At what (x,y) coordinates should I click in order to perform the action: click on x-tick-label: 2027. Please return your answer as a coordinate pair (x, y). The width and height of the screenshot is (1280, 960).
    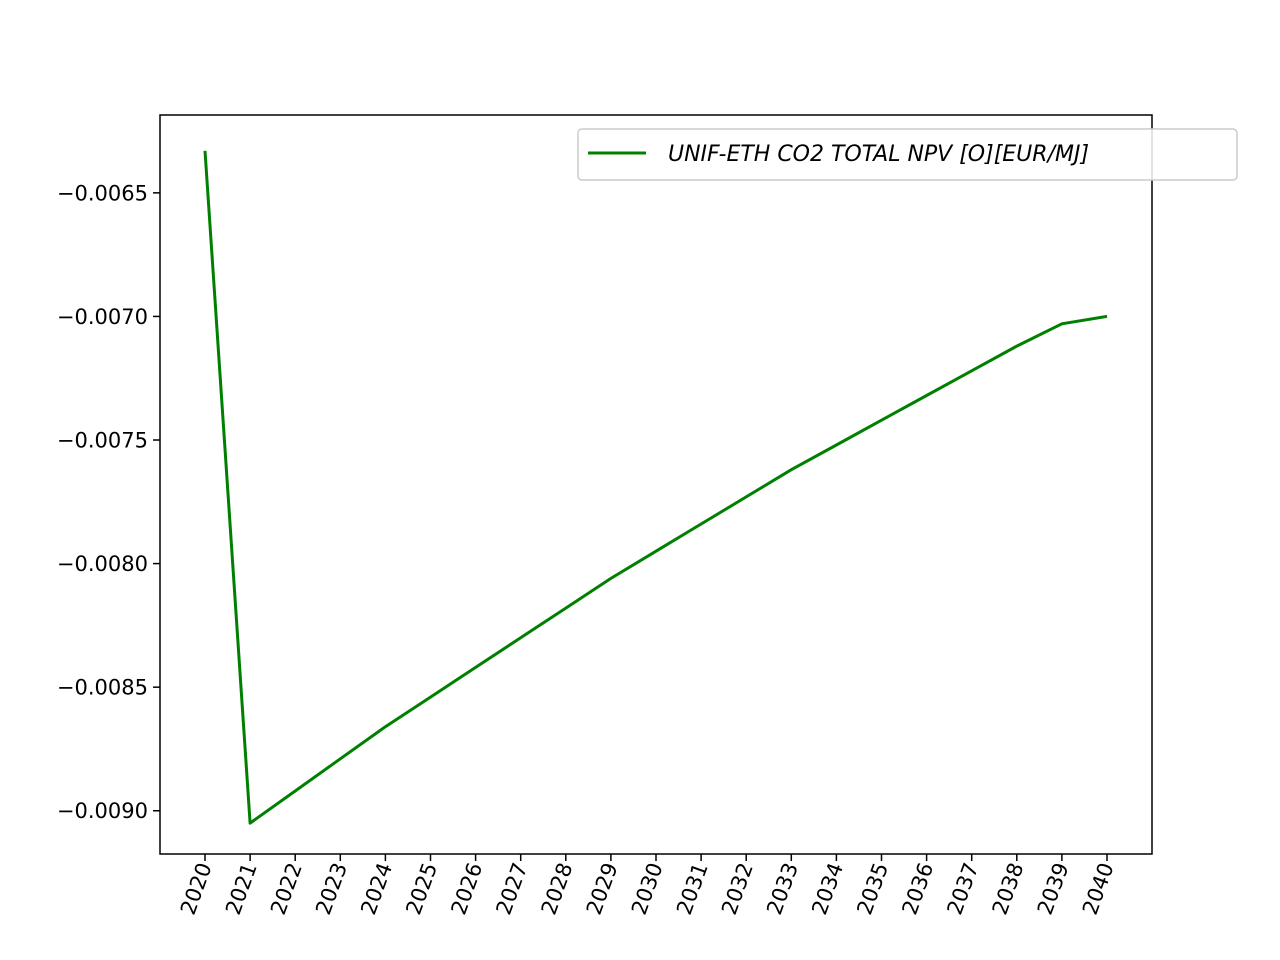
    Looking at the image, I should click on (512, 889).